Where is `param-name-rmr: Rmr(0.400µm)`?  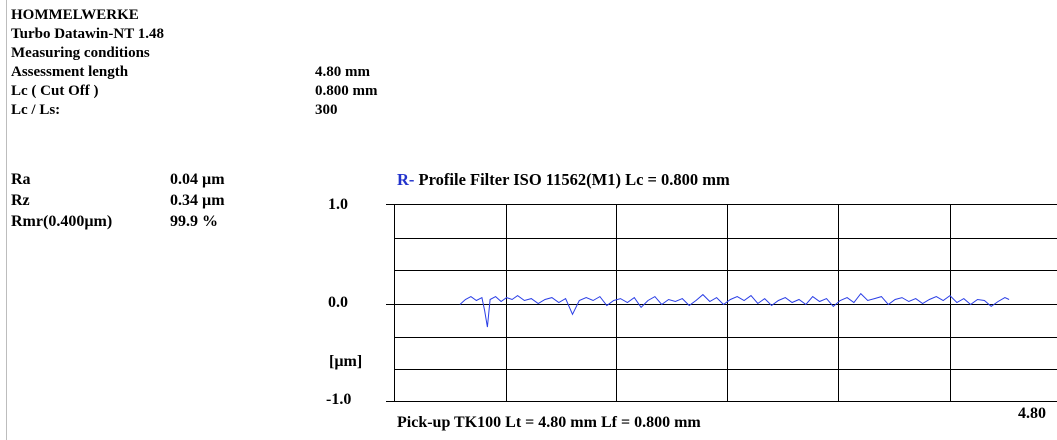 param-name-rmr: Rmr(0.400µm) is located at coordinates (62, 221).